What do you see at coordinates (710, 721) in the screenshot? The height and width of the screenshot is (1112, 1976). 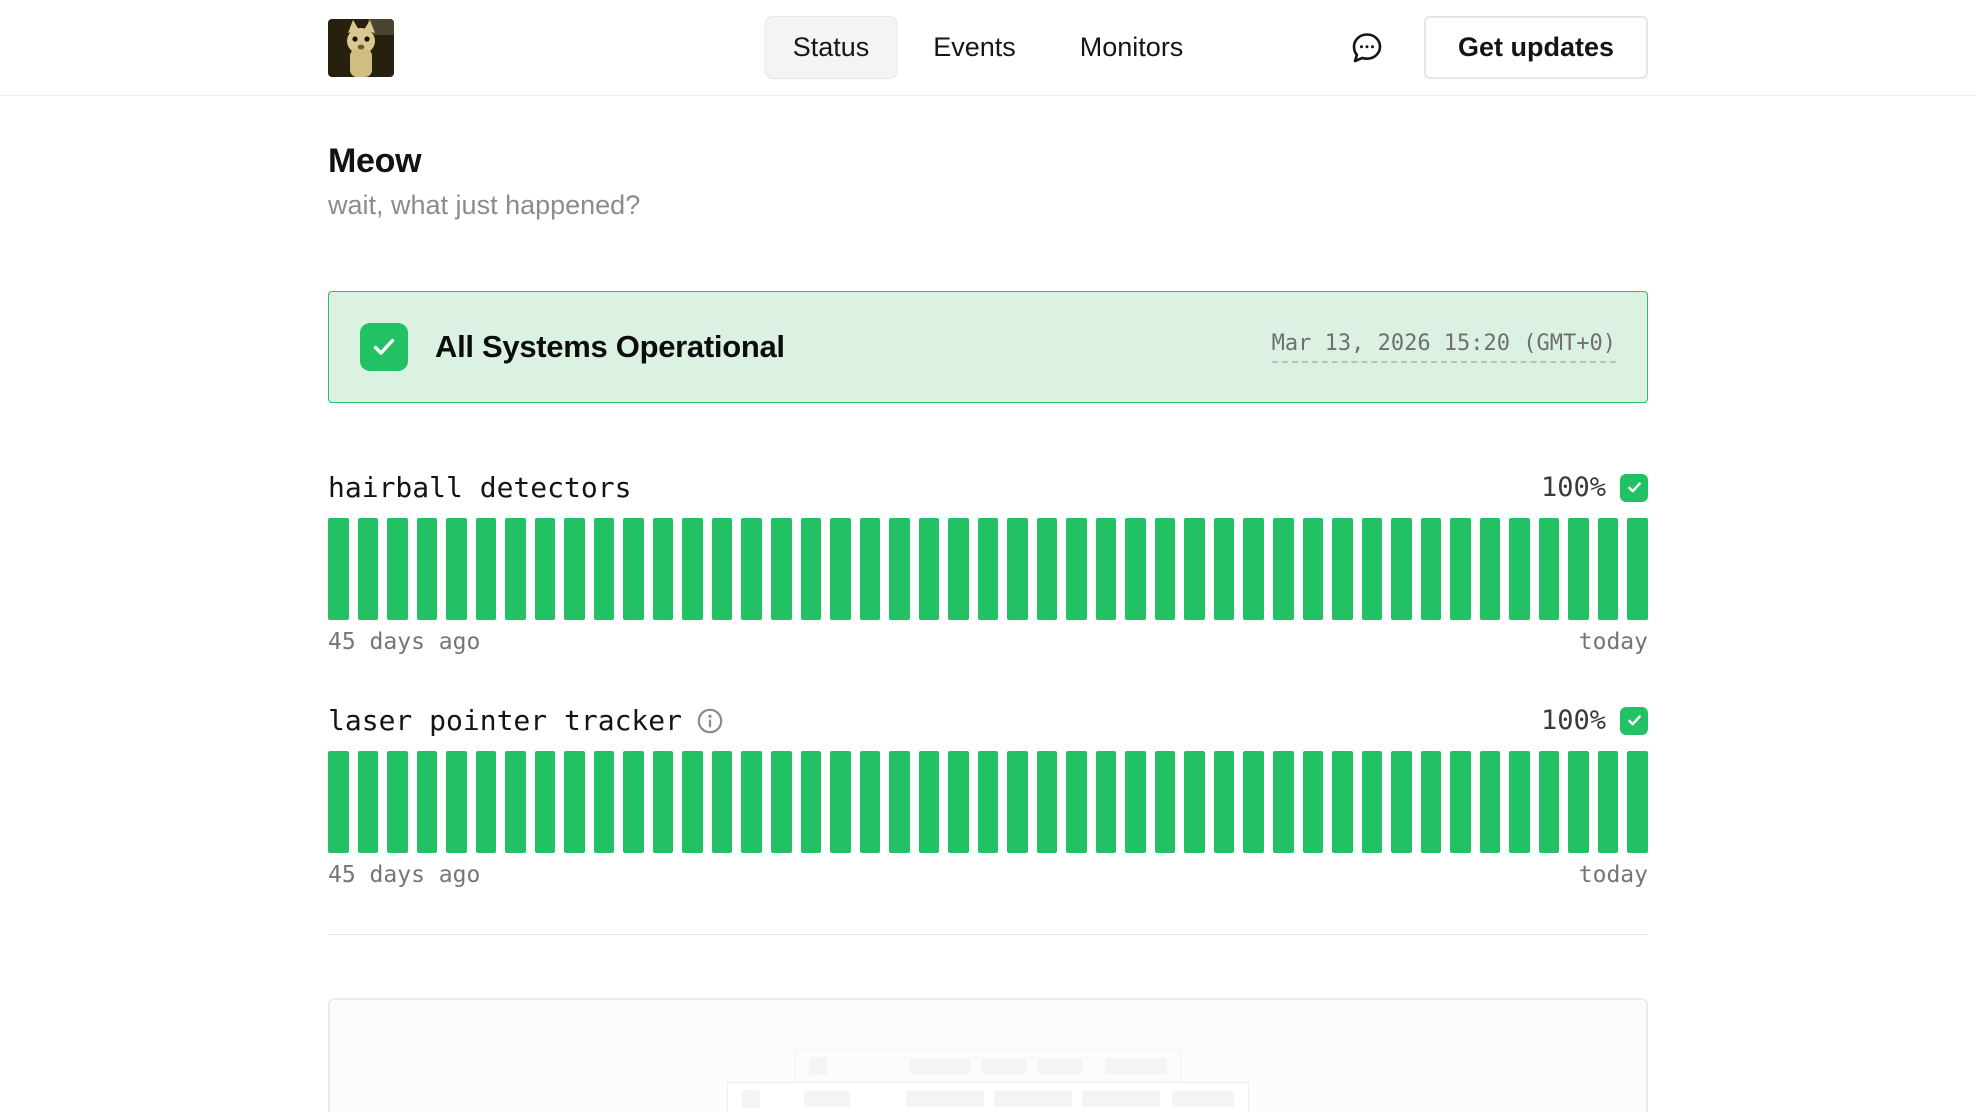 I see `info-icon` at bounding box center [710, 721].